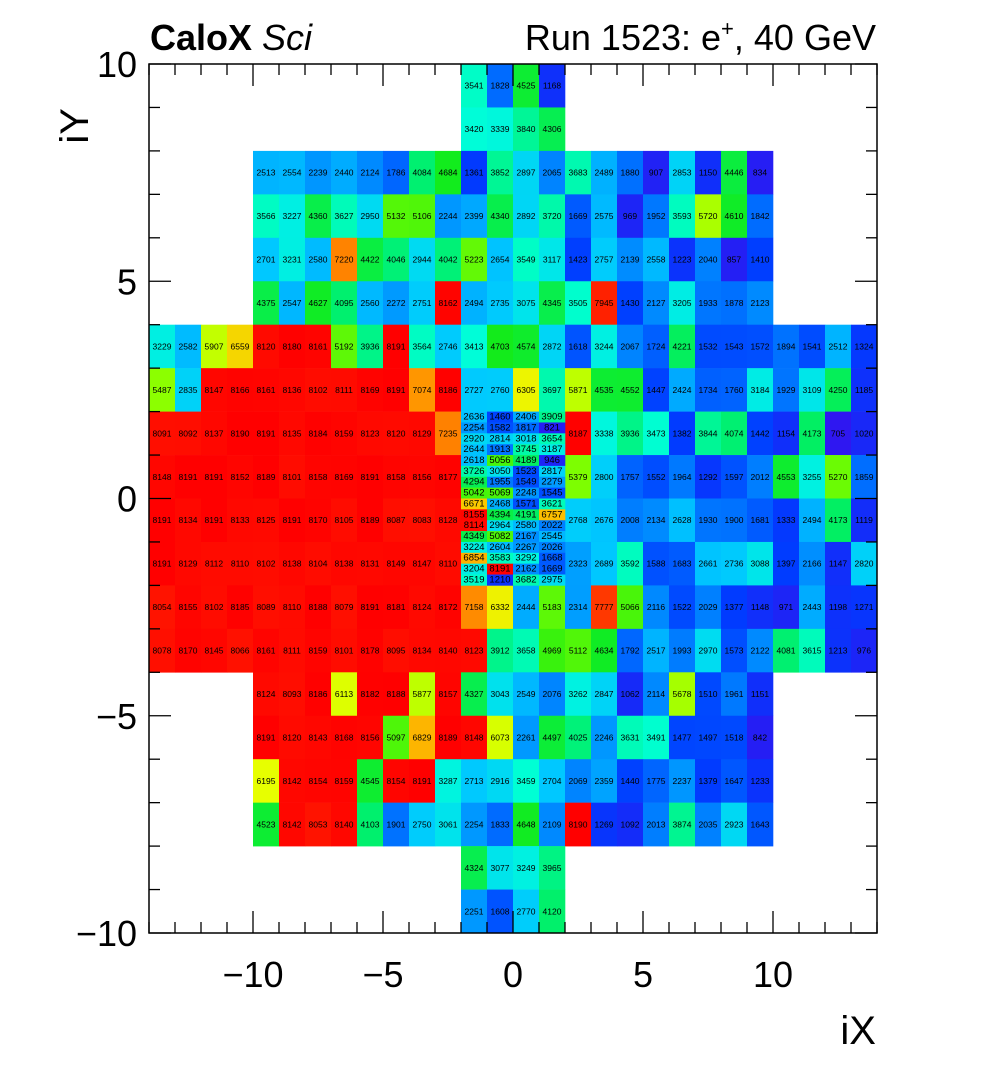 Image resolution: width=996 pixels, height=1072 pixels. I want to click on fine-tower-label: 2406, so click(525, 417).